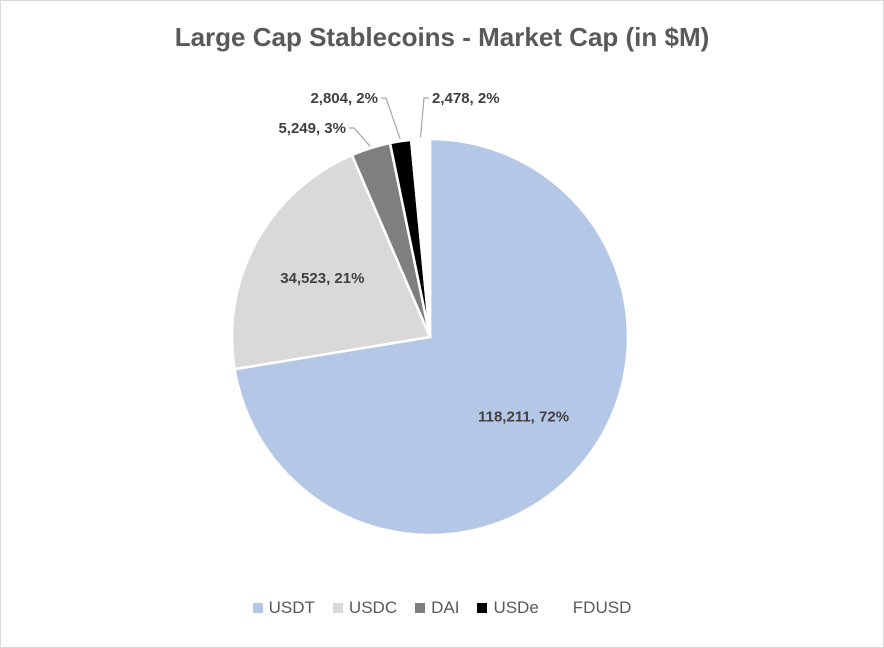 This screenshot has width=884, height=648. Describe the element at coordinates (561, 608) in the screenshot. I see `legend-swatch-fdusd` at that location.